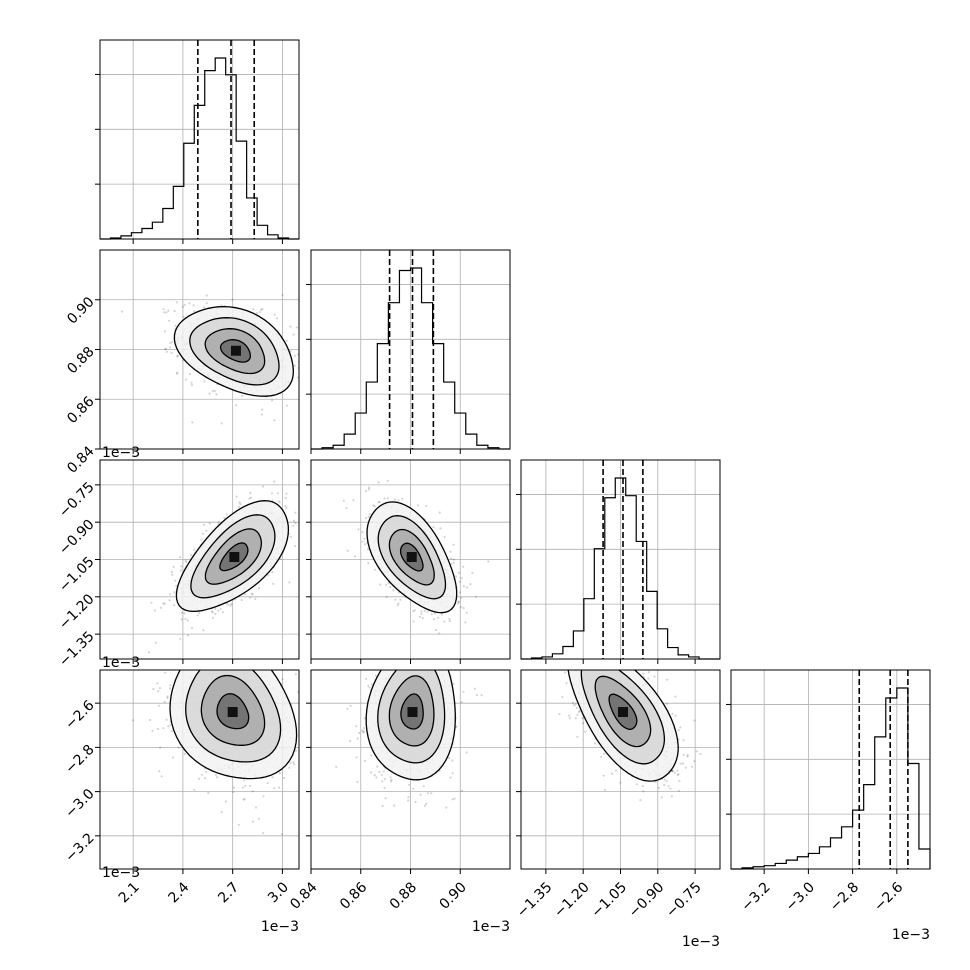 The width and height of the screenshot is (970, 970). Describe the element at coordinates (222, 567) in the screenshot. I see `plot-area` at that location.